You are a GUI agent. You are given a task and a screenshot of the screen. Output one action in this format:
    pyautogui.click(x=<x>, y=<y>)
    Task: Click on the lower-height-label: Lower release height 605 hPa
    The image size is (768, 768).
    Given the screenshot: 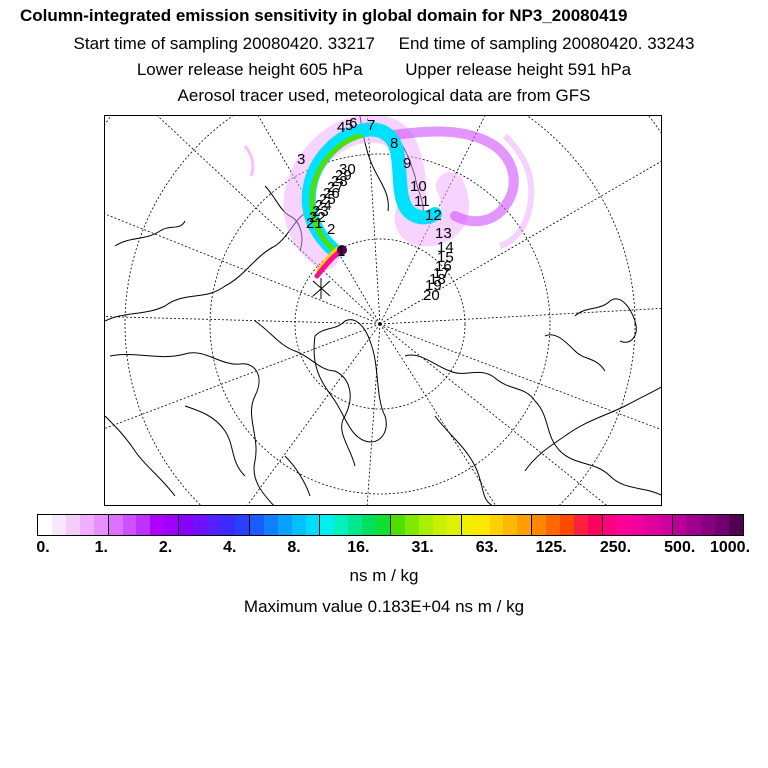 What is the action you would take?
    pyautogui.click(x=249, y=69)
    